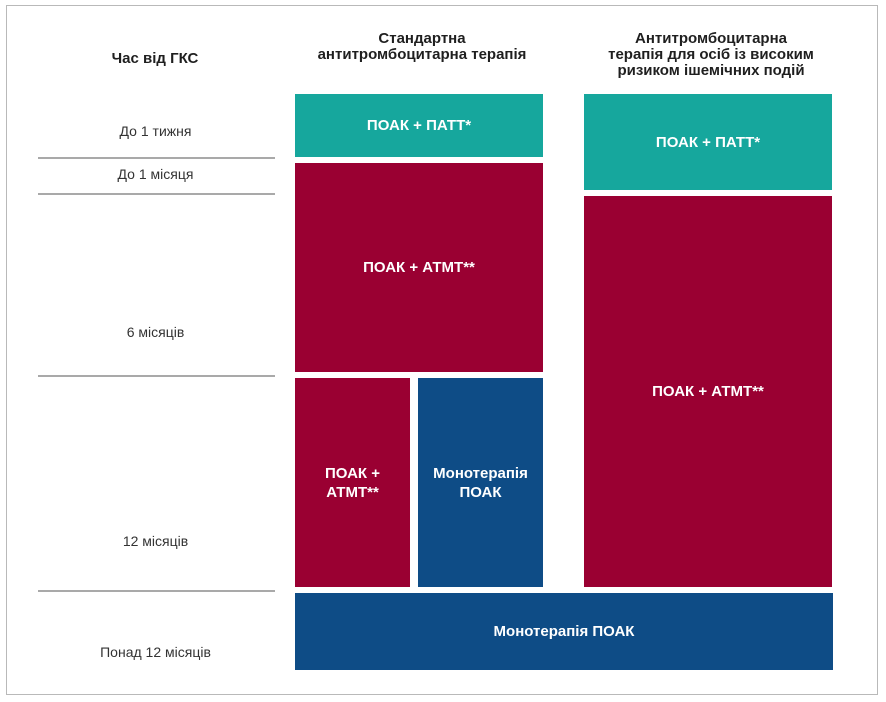  I want to click on standard-therapy-header: Стандартна антитромбоцитарна терапія, so click(422, 46).